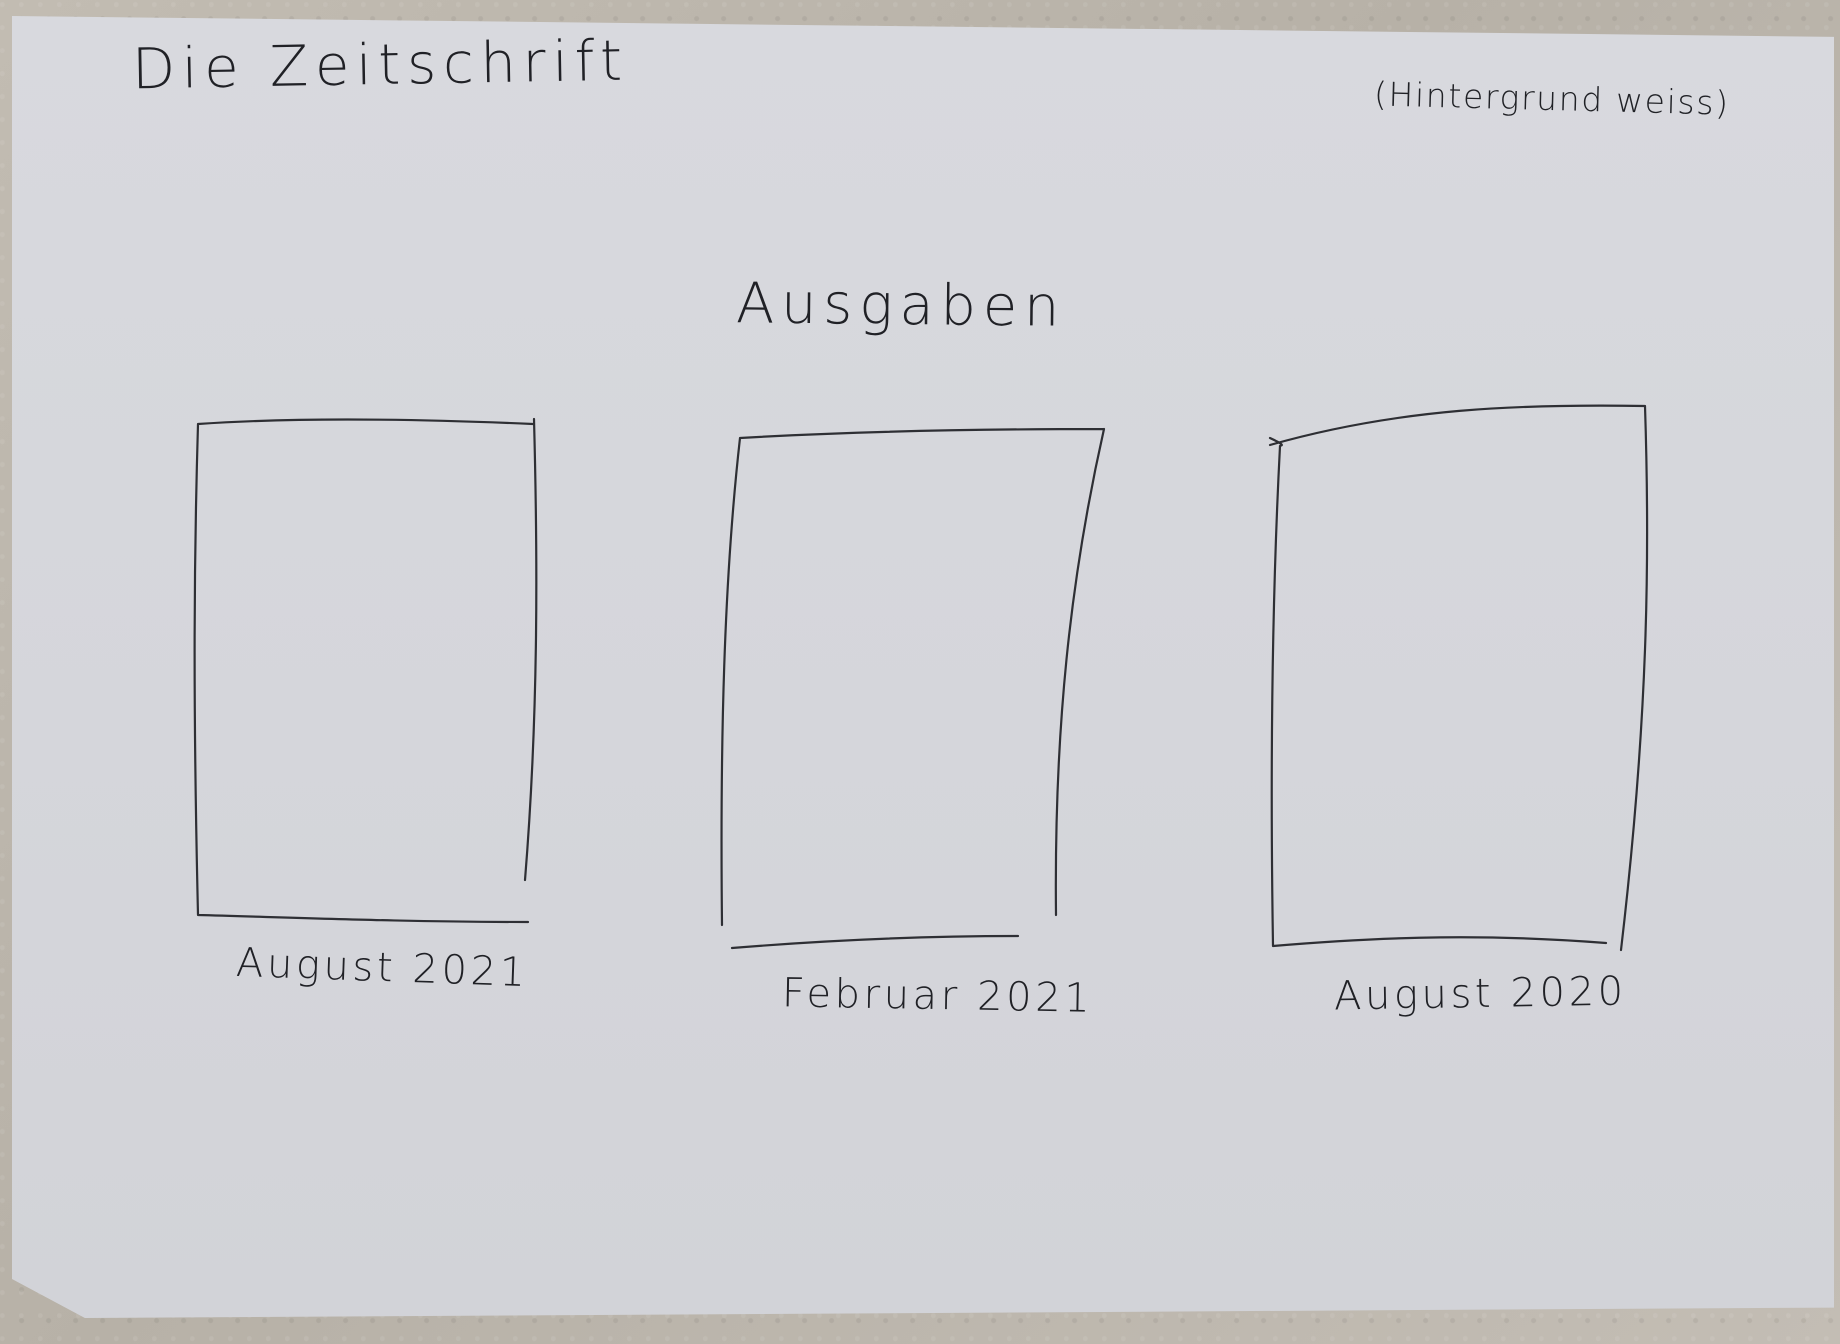 This screenshot has width=1840, height=1344. What do you see at coordinates (912, 687) in the screenshot?
I see `issue-cover-februar-2021` at bounding box center [912, 687].